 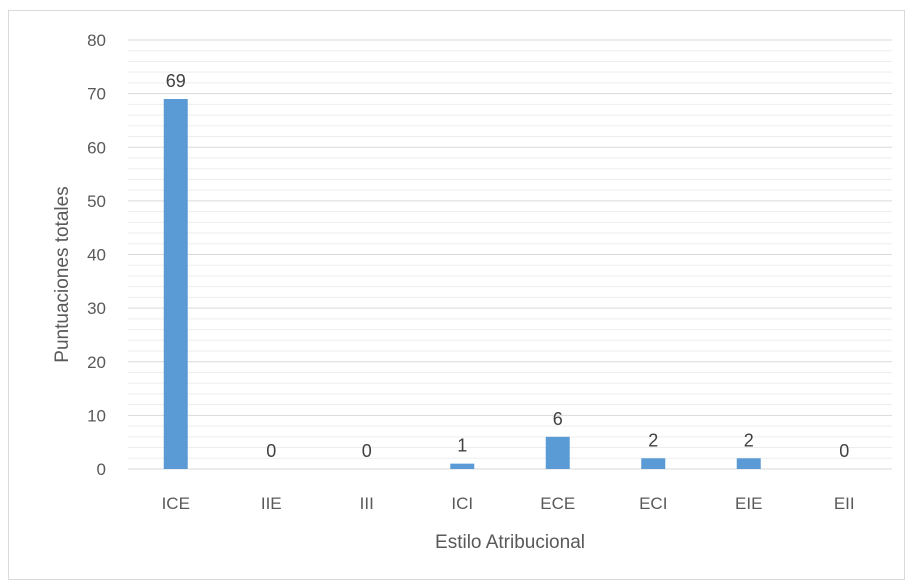 I want to click on data-label-ice: 69, so click(x=176, y=81).